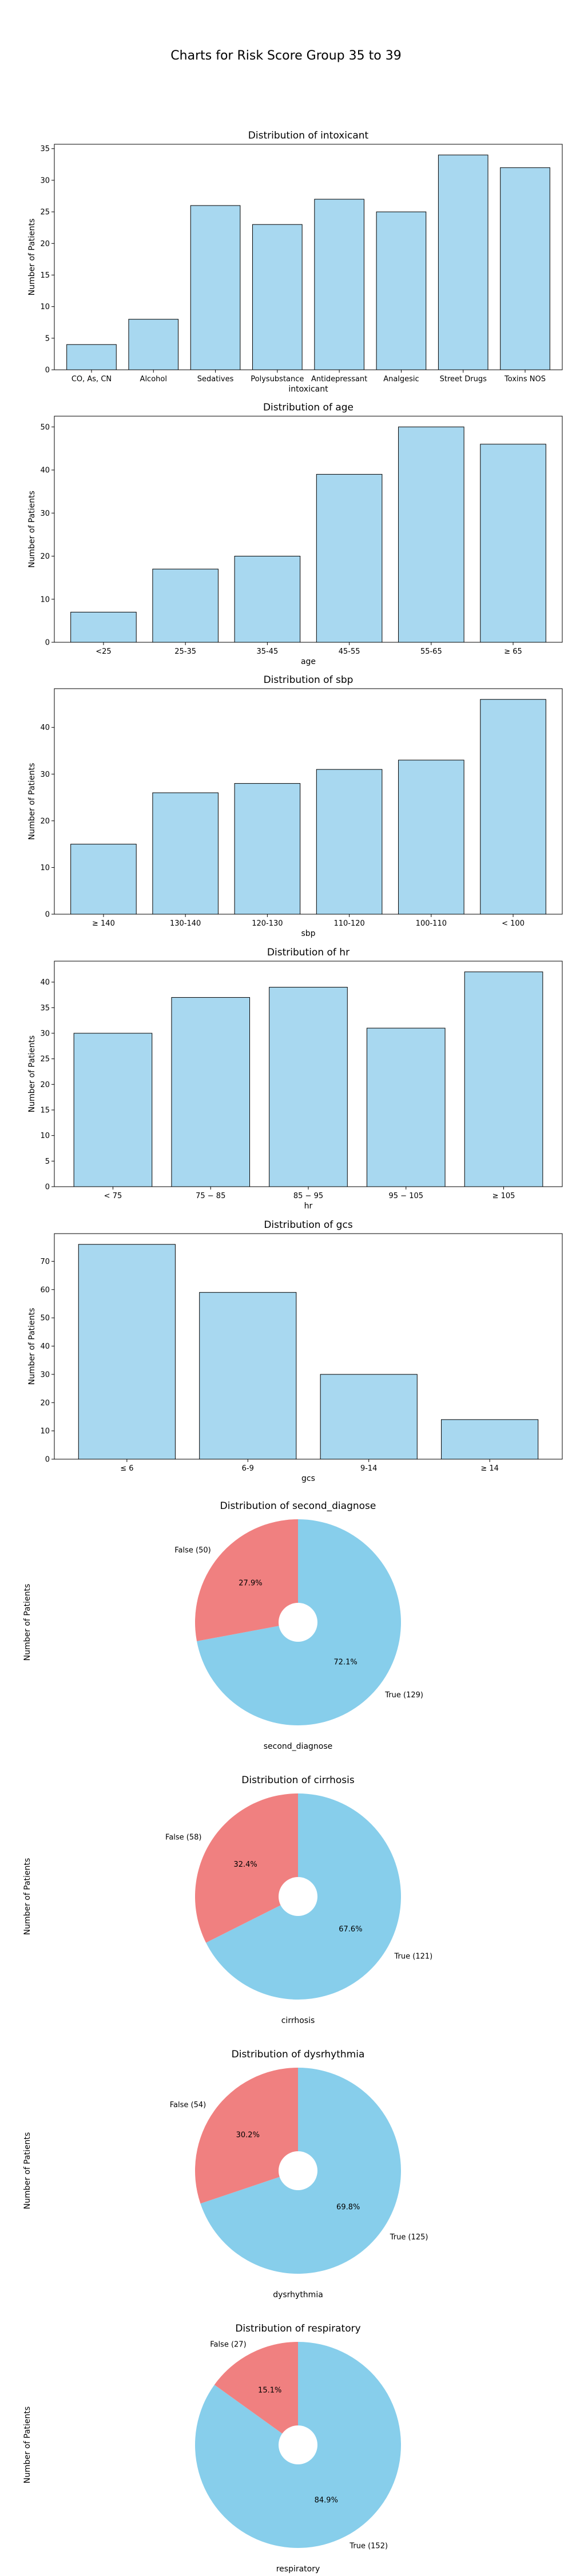 The height and width of the screenshot is (2576, 572). I want to click on y-tick-label: 60, so click(45, 1290).